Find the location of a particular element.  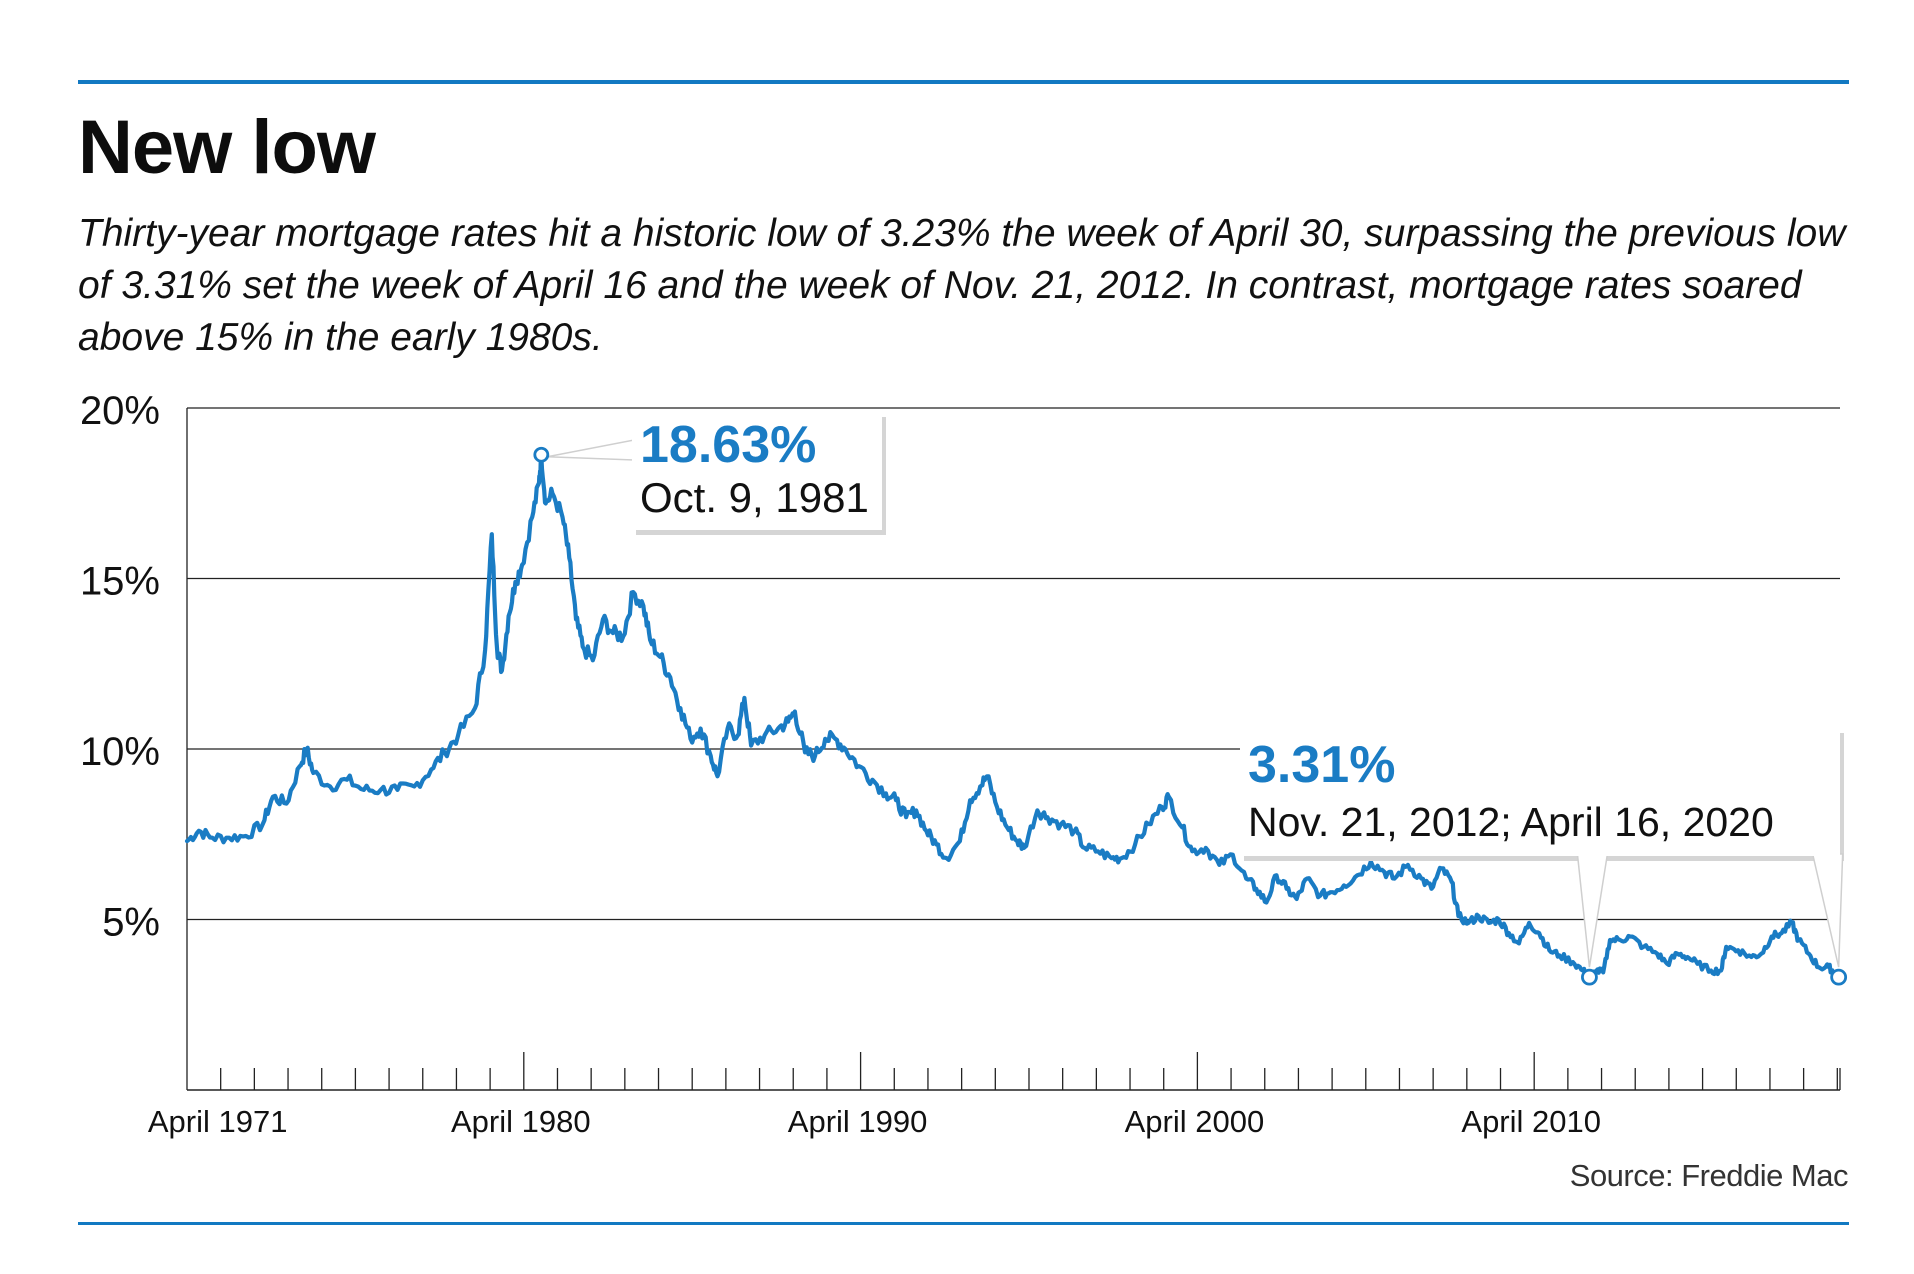

bottom-rule is located at coordinates (963, 1223).